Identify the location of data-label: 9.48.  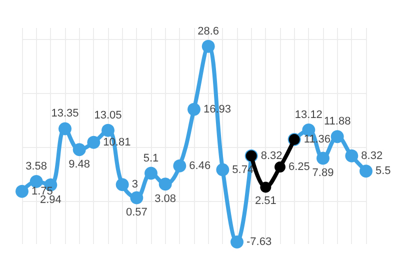
(79, 164).